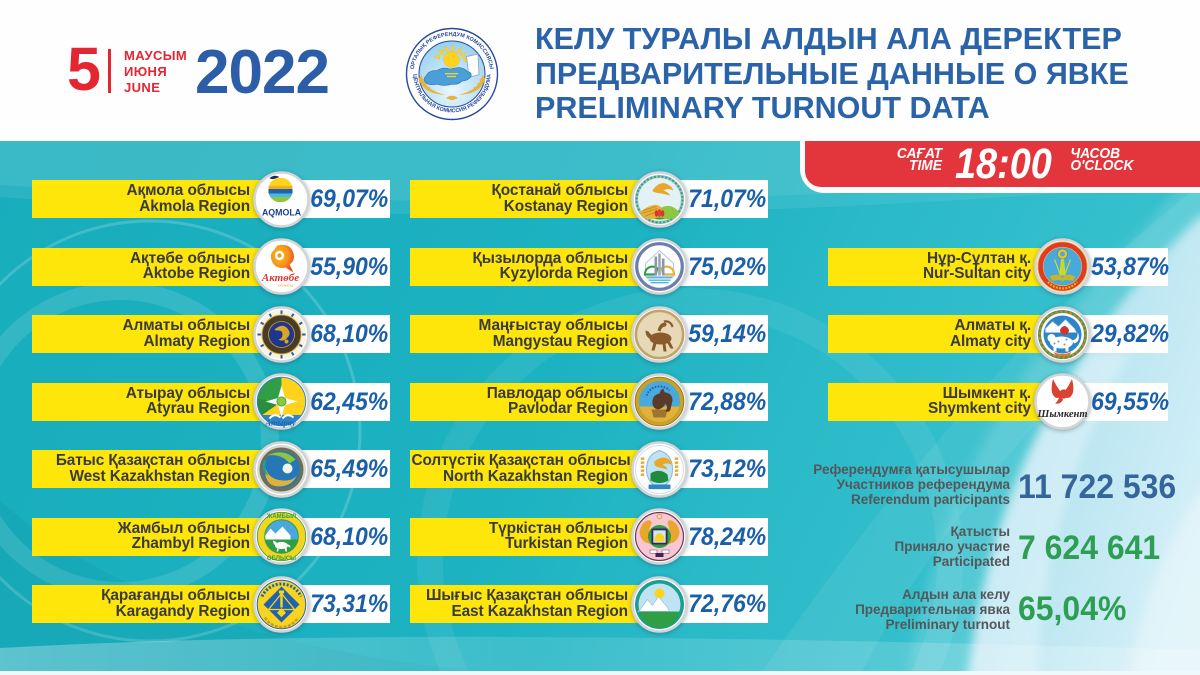 The height and width of the screenshot is (675, 1200). What do you see at coordinates (280, 559) in the screenshot?
I see `svg-text: ОБЛЫСЫ` at bounding box center [280, 559].